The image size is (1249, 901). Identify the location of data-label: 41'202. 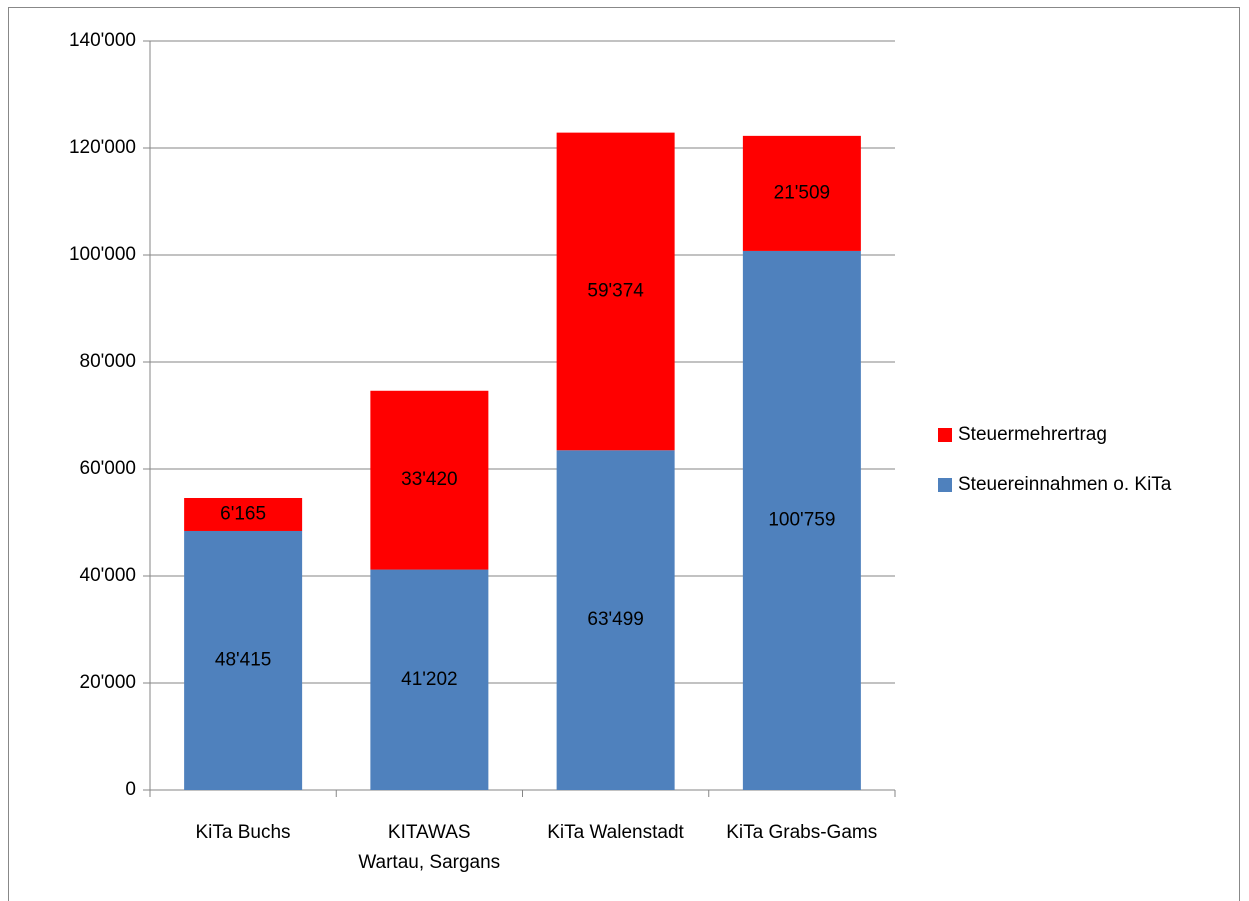
(429, 679).